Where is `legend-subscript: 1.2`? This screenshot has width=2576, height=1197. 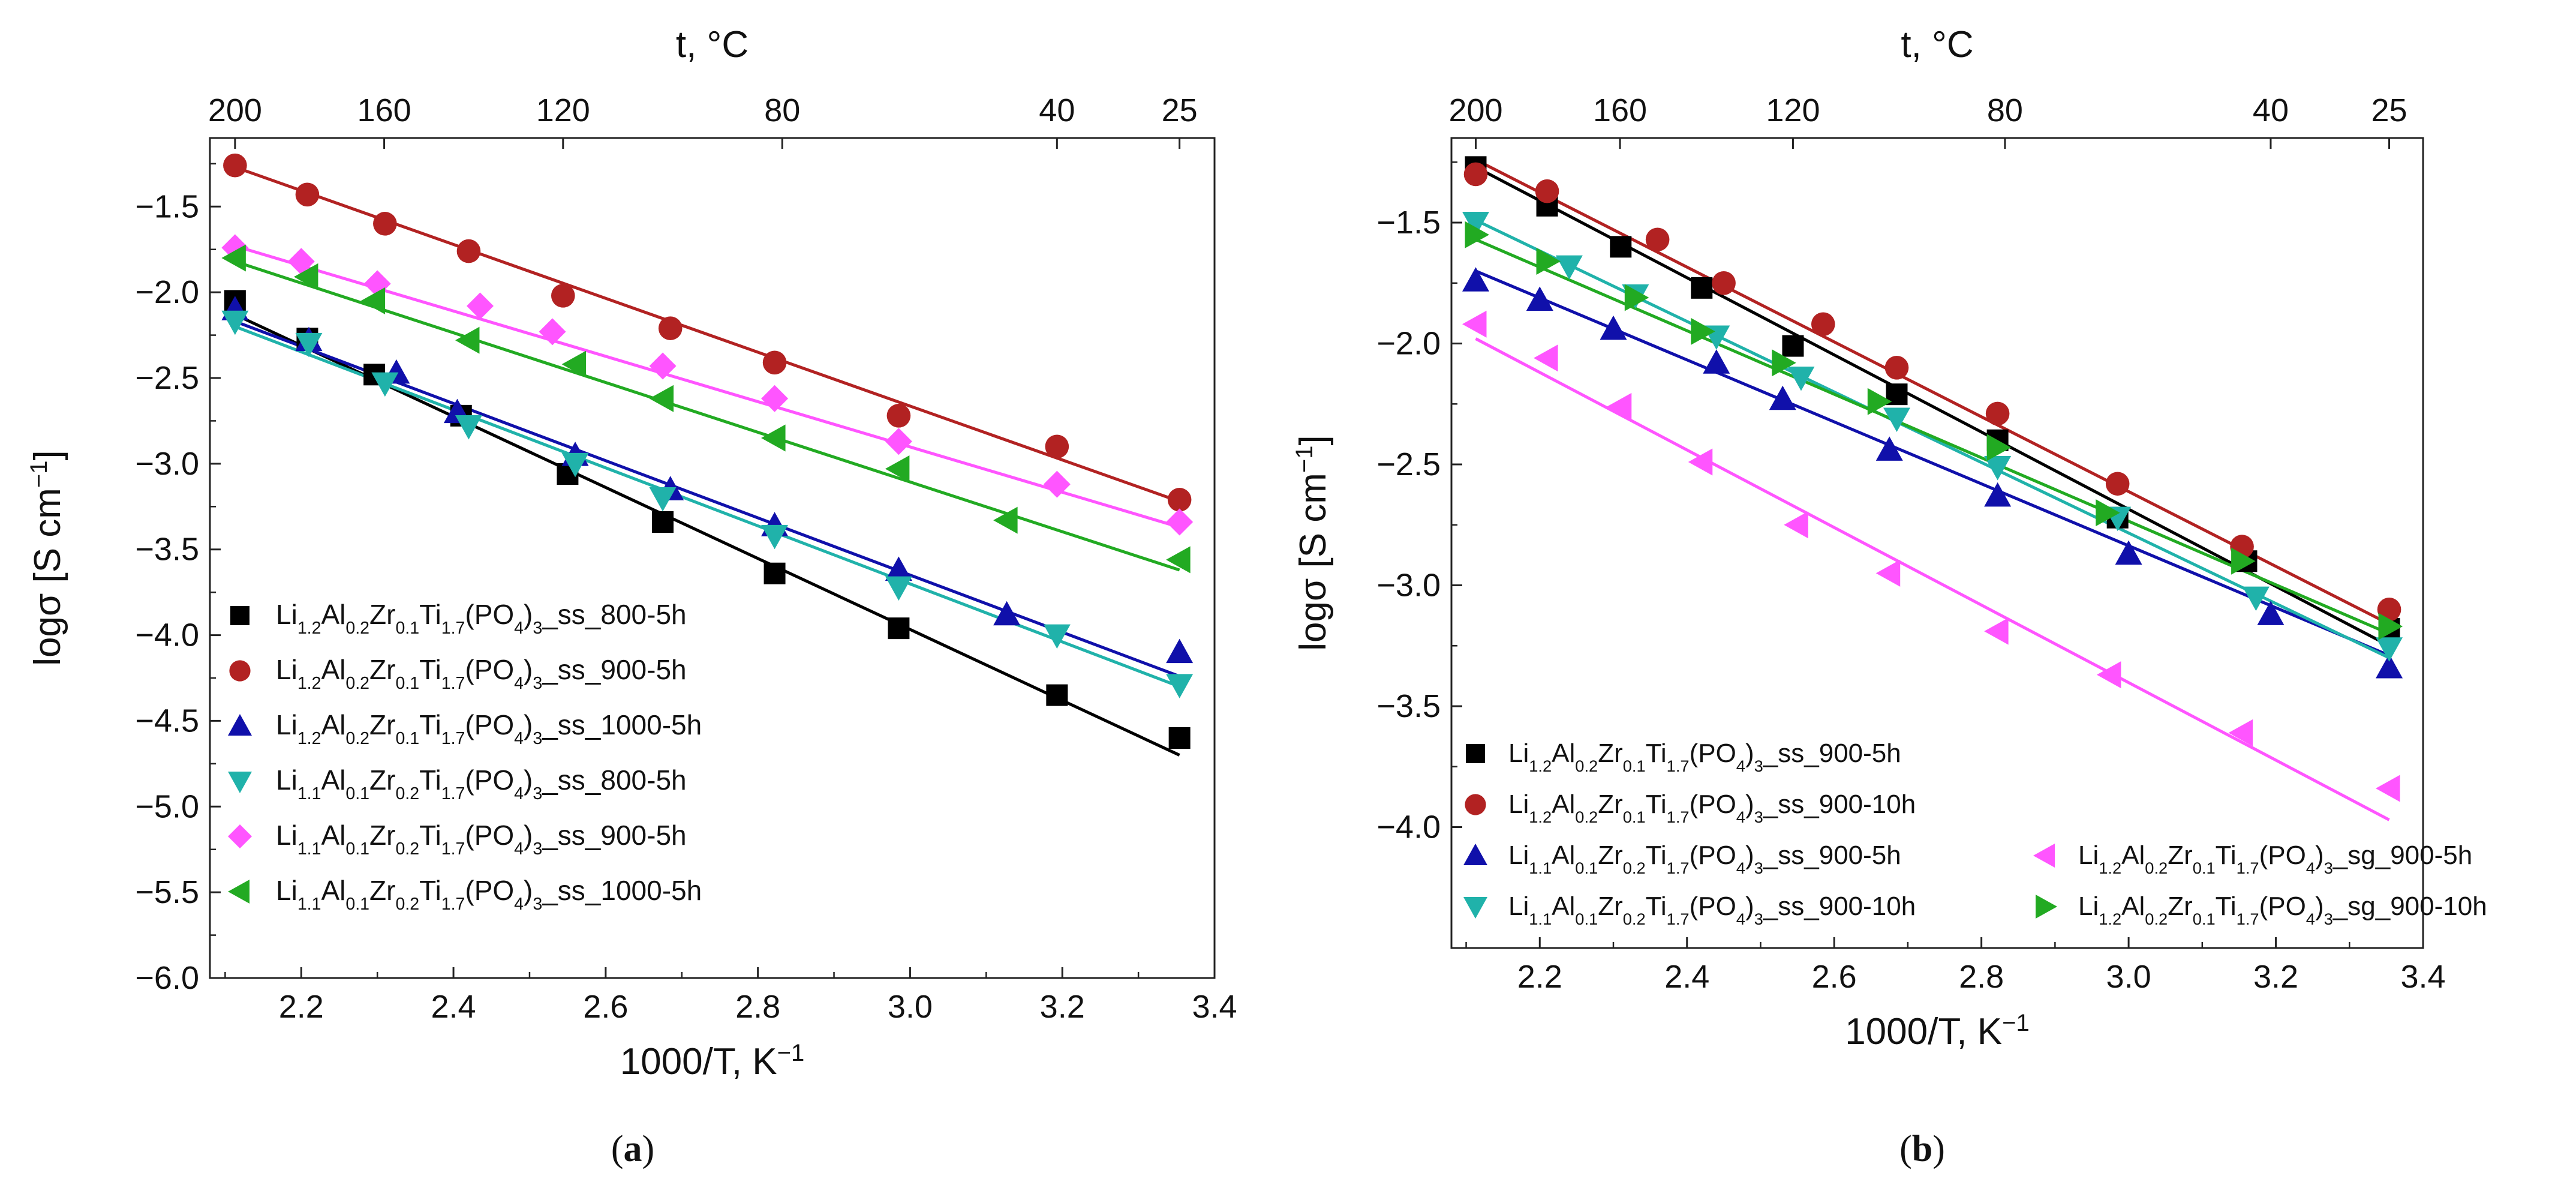
legend-subscript: 1.2 is located at coordinates (2110, 868).